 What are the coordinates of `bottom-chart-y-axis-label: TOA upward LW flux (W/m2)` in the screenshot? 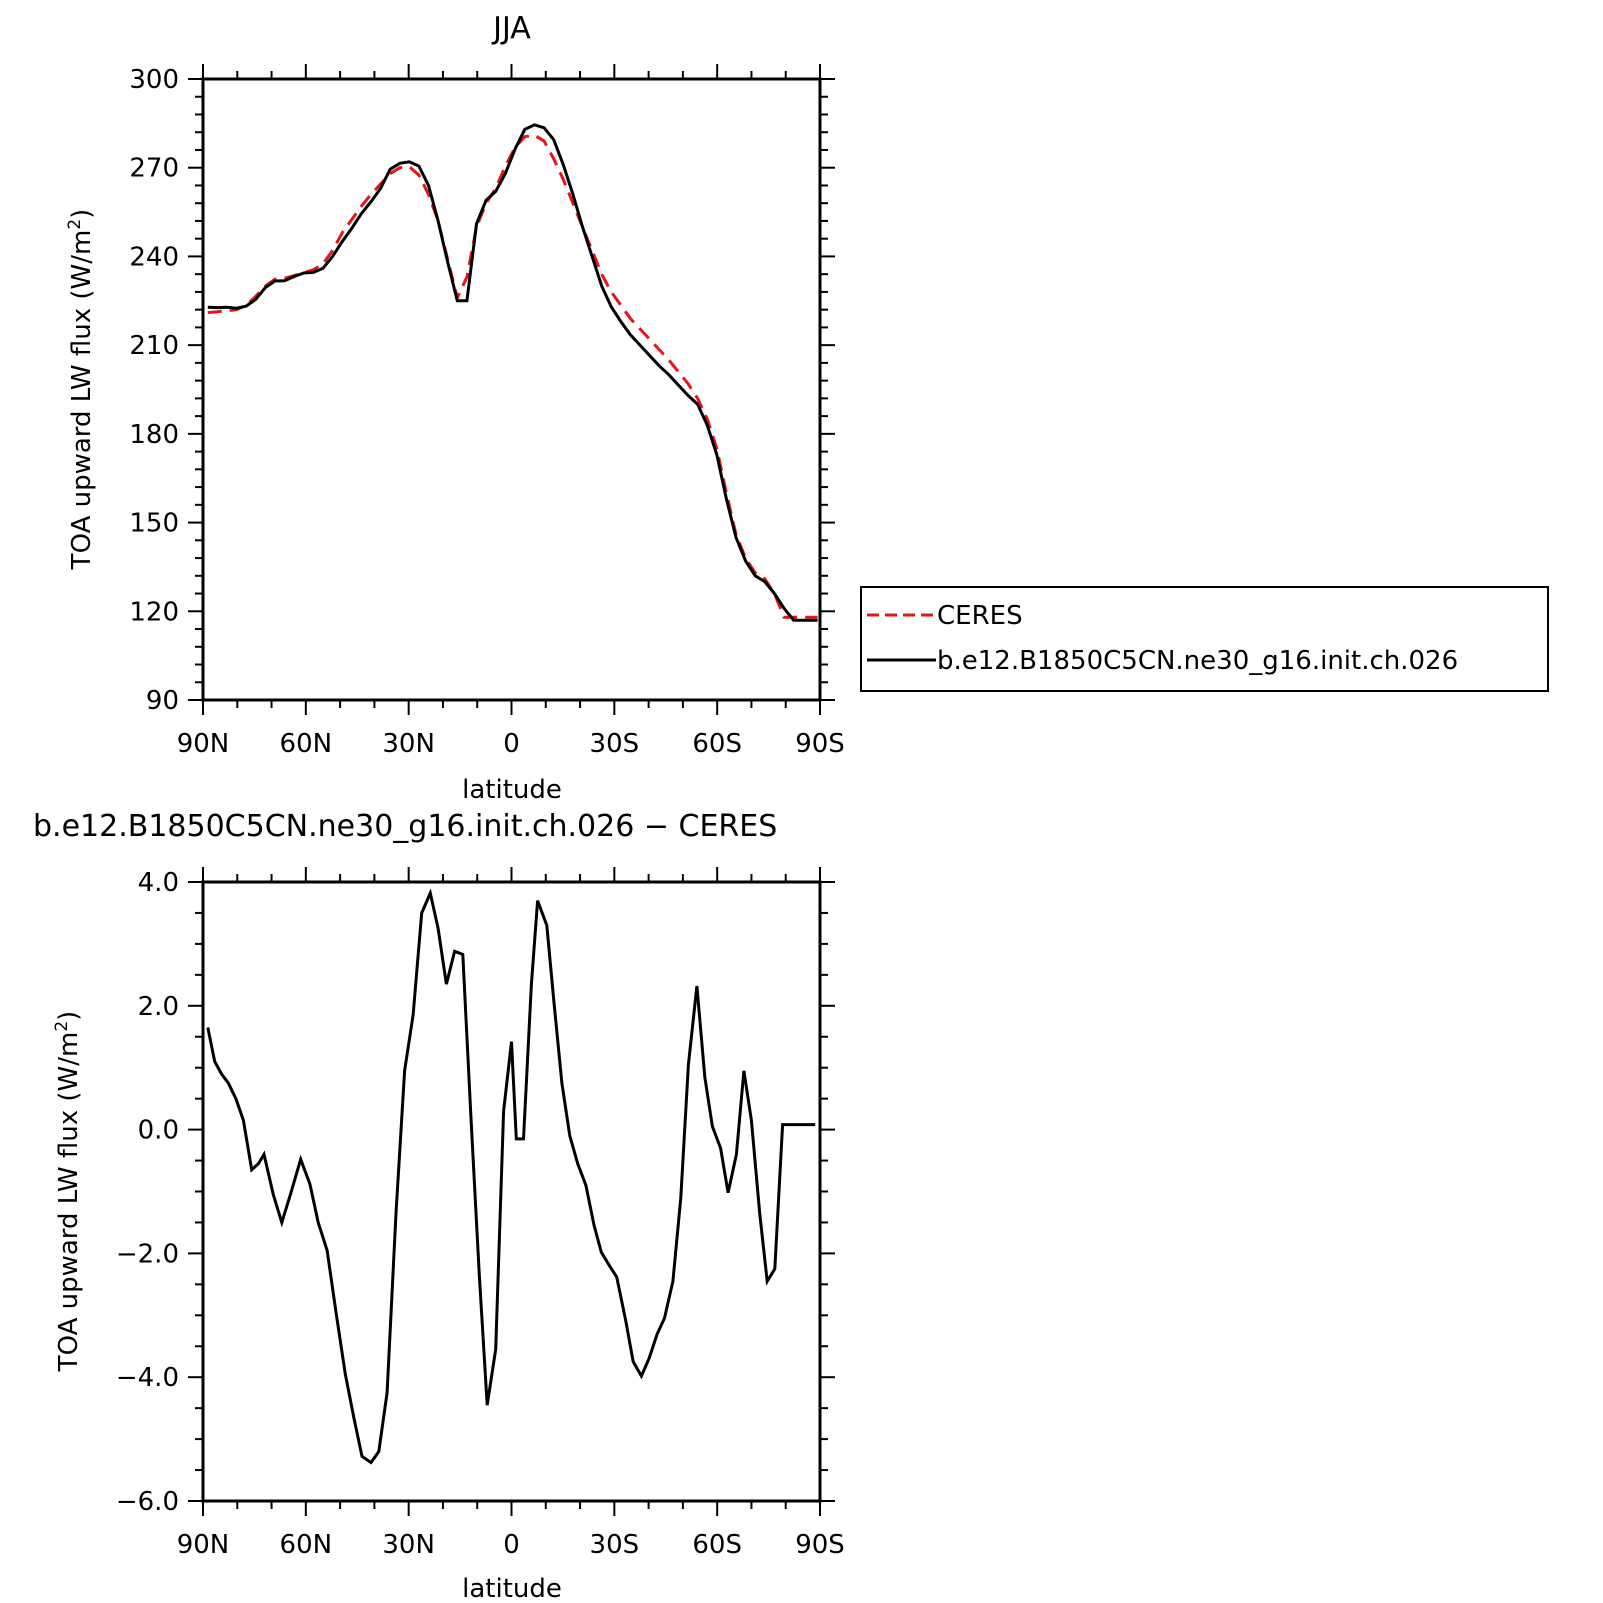 It's located at (68, 1192).